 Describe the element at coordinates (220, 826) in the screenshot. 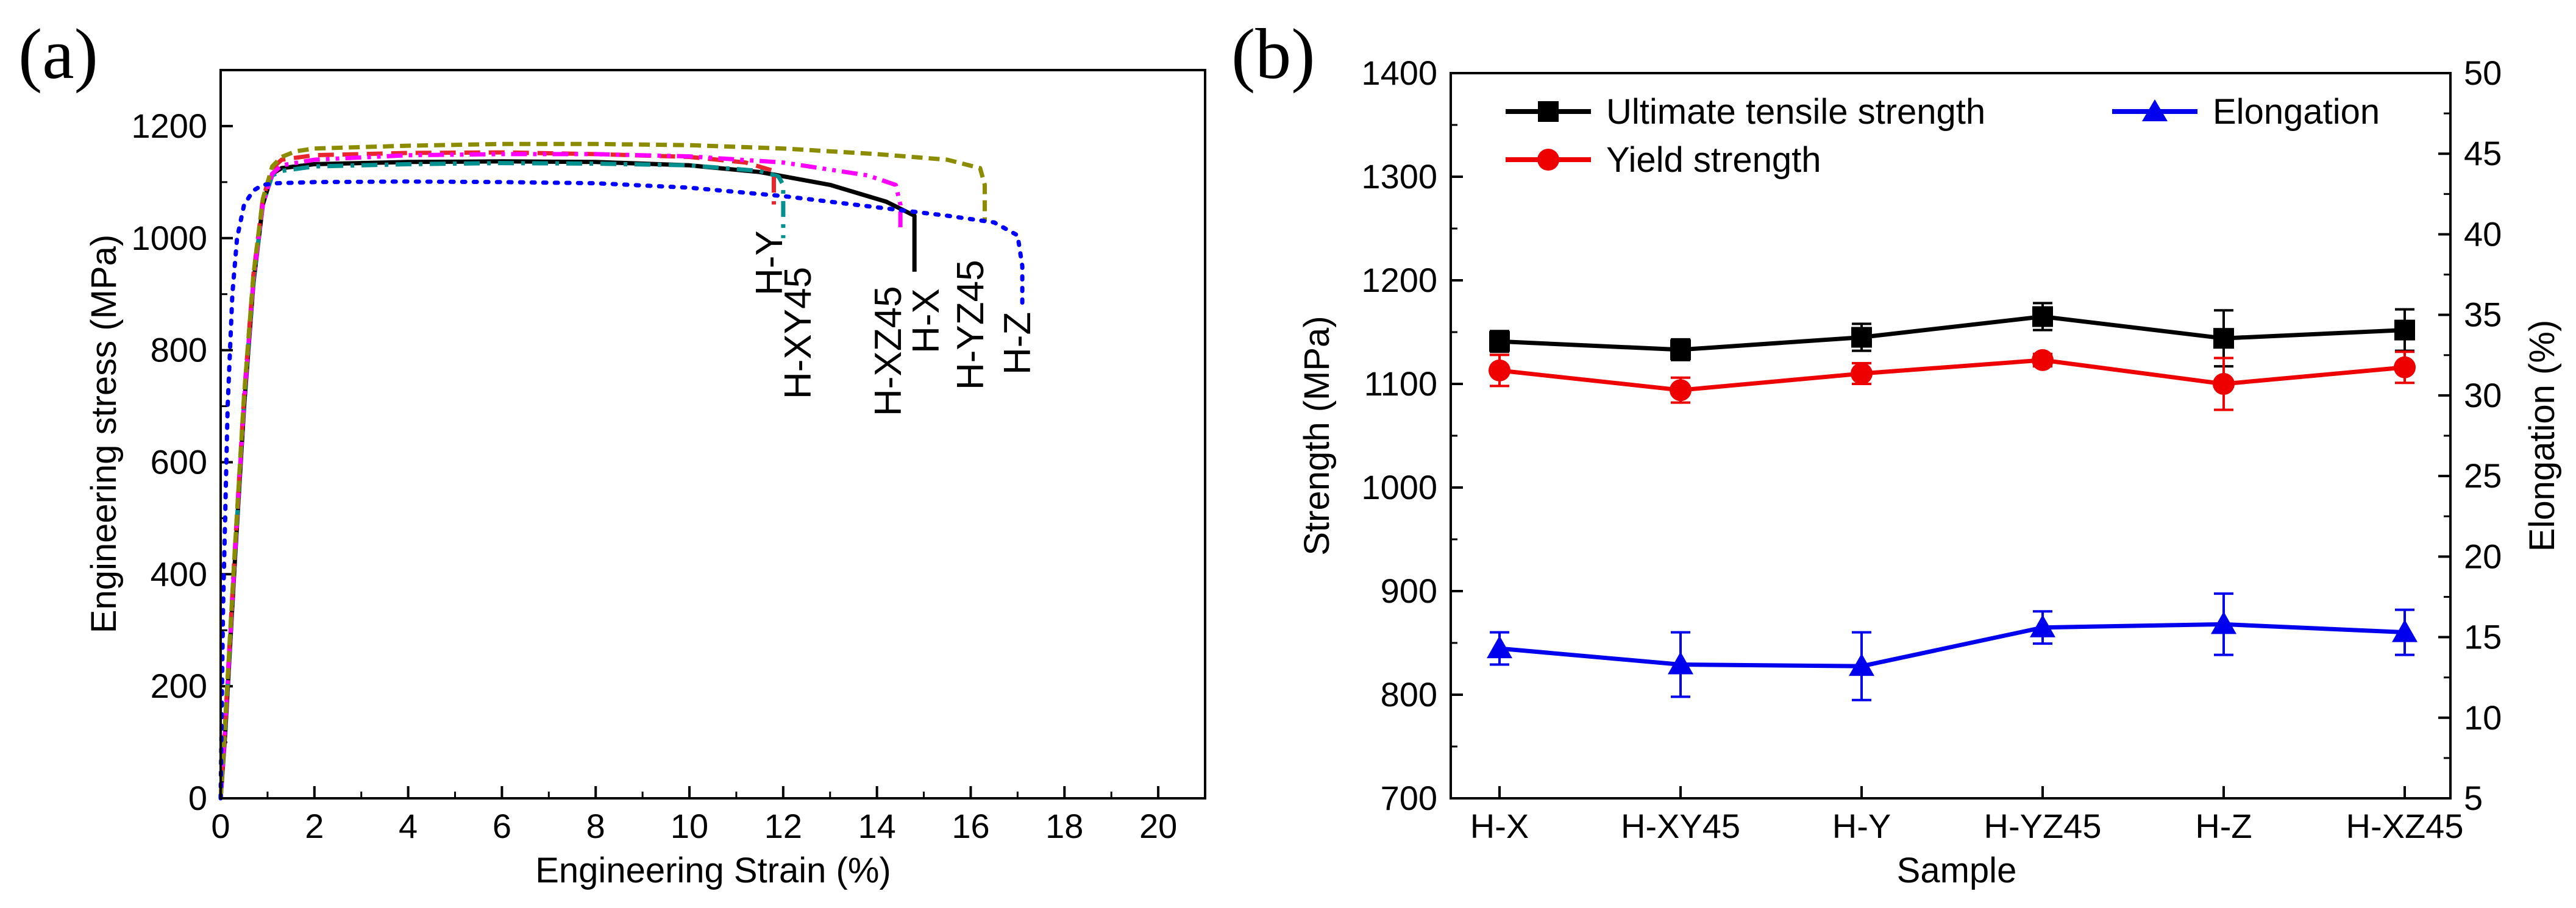

I see `x-tick-label: 0` at that location.